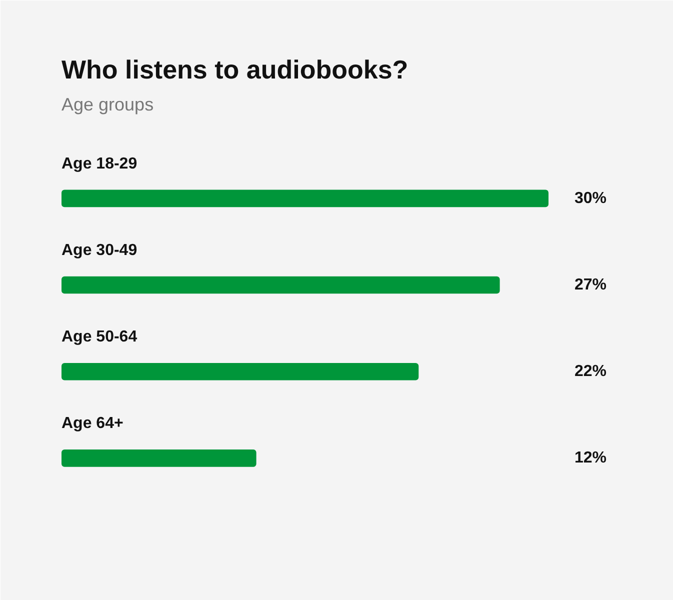 This screenshot has width=673, height=600. Describe the element at coordinates (100, 250) in the screenshot. I see `y-tick-label: Age 30-49` at that location.